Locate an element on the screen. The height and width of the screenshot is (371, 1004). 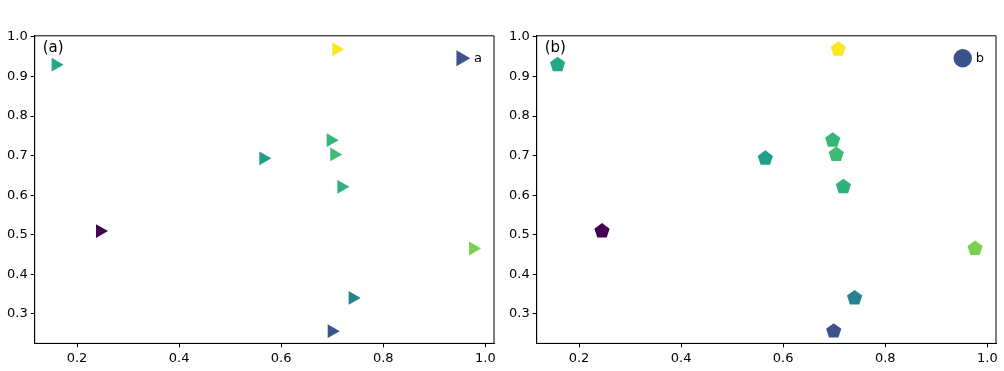
legend-label: a is located at coordinates (478, 57).